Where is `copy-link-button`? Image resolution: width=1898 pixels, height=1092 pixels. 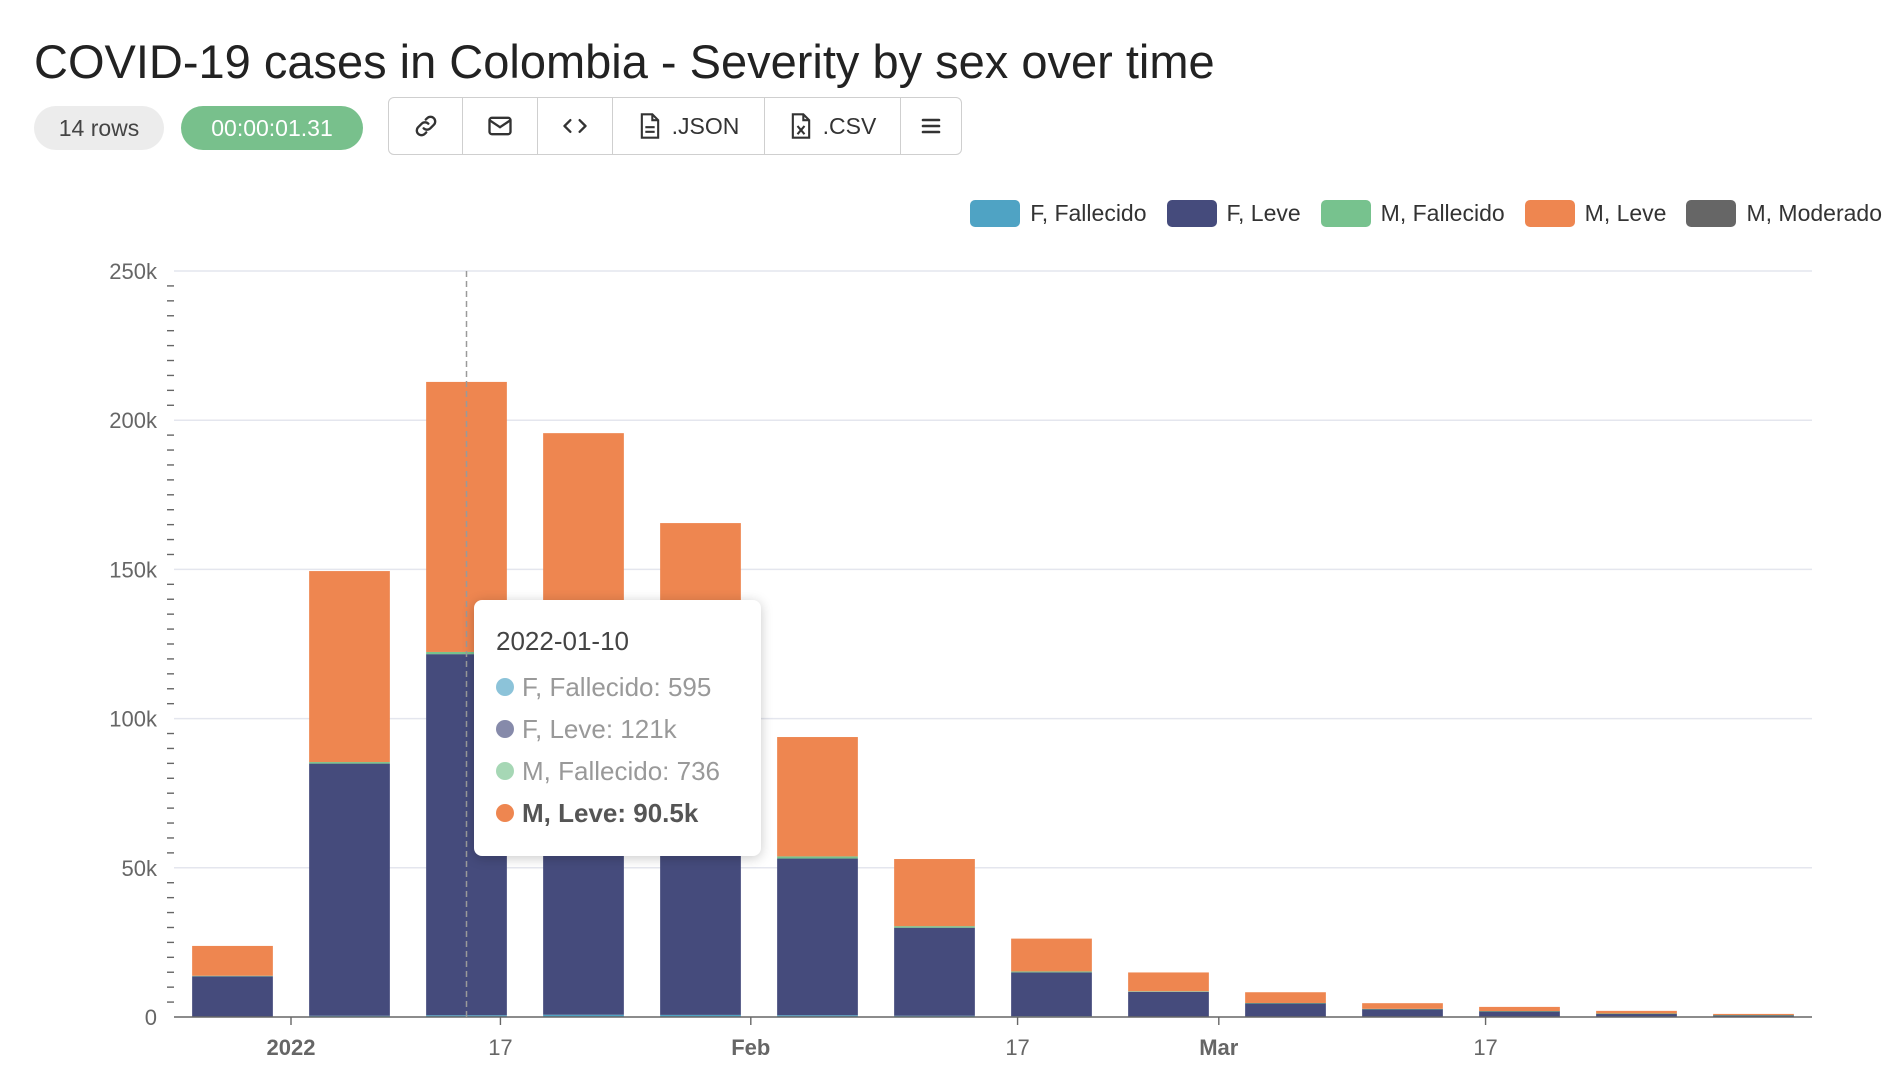 copy-link-button is located at coordinates (426, 126).